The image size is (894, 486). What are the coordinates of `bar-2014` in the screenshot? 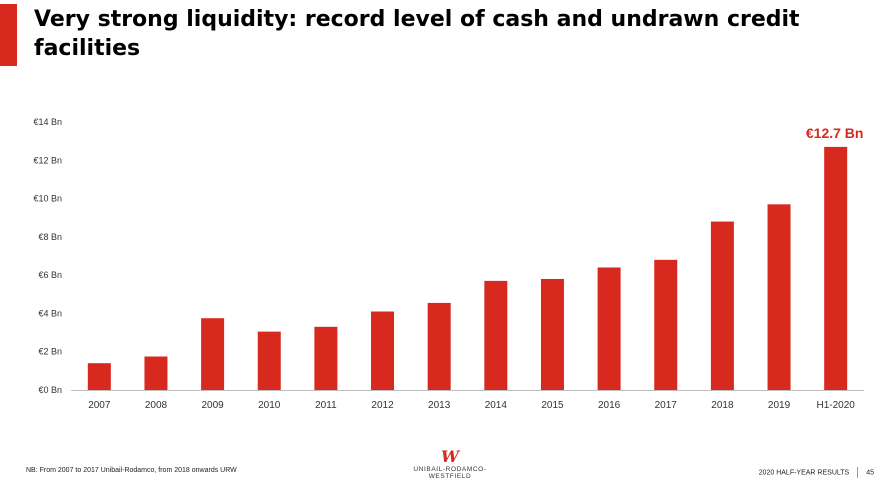 It's located at (496, 335).